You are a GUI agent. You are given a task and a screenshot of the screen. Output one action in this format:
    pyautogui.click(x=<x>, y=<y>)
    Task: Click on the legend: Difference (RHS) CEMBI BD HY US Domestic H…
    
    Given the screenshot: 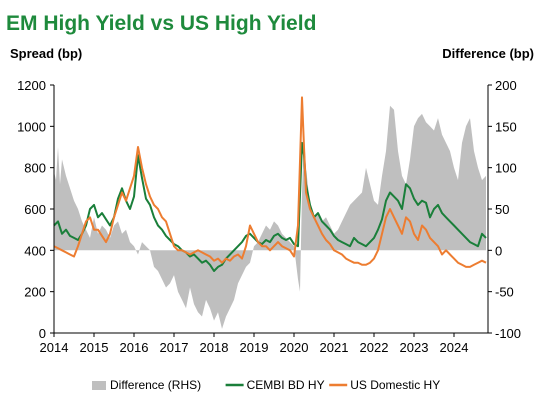 What is the action you would take?
    pyautogui.click(x=266, y=385)
    